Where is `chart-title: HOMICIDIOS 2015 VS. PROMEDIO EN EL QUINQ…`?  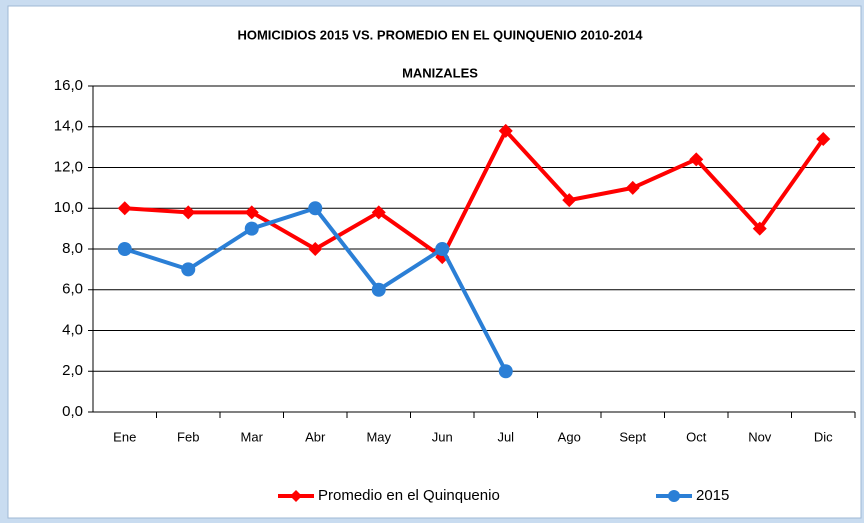 chart-title: HOMICIDIOS 2015 VS. PROMEDIO EN EL QUINQ… is located at coordinates (440, 34).